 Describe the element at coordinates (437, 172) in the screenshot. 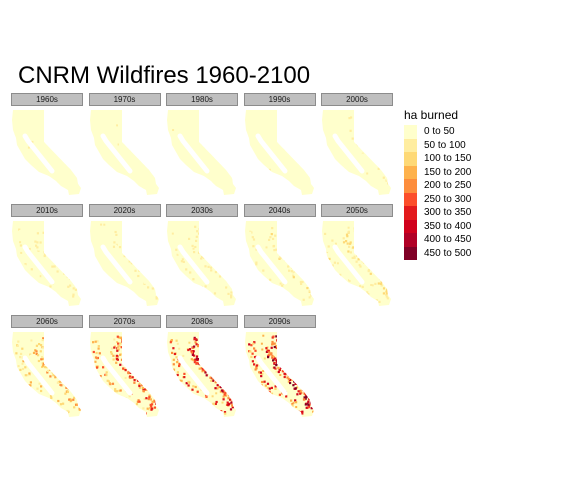

I see `legend-key: 150 to 200` at that location.